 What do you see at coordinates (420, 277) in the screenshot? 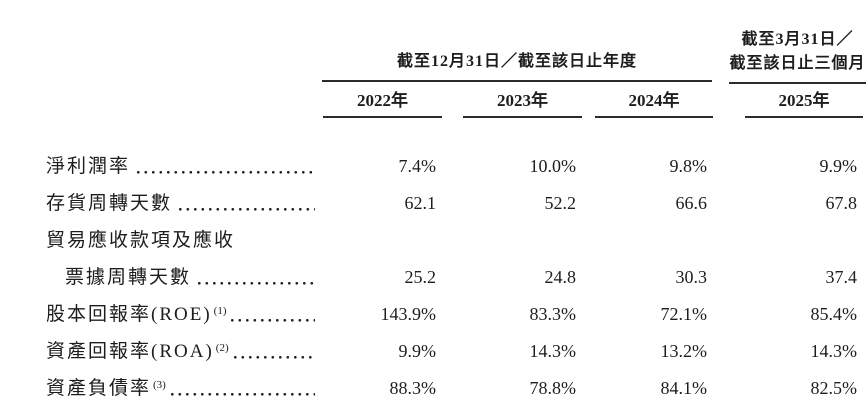
I see `value-2022: 25.2` at bounding box center [420, 277].